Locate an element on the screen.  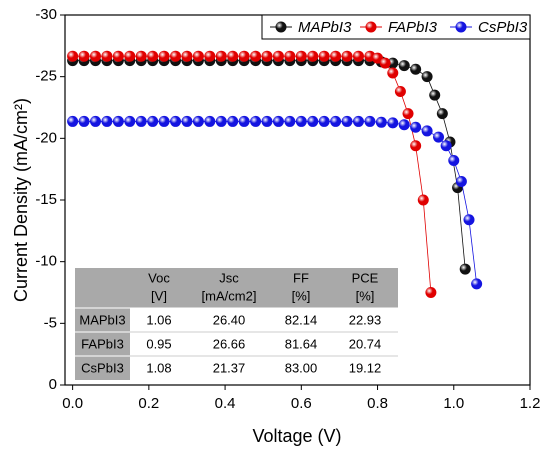
table-cell: MAPbI3 is located at coordinates (102, 319).